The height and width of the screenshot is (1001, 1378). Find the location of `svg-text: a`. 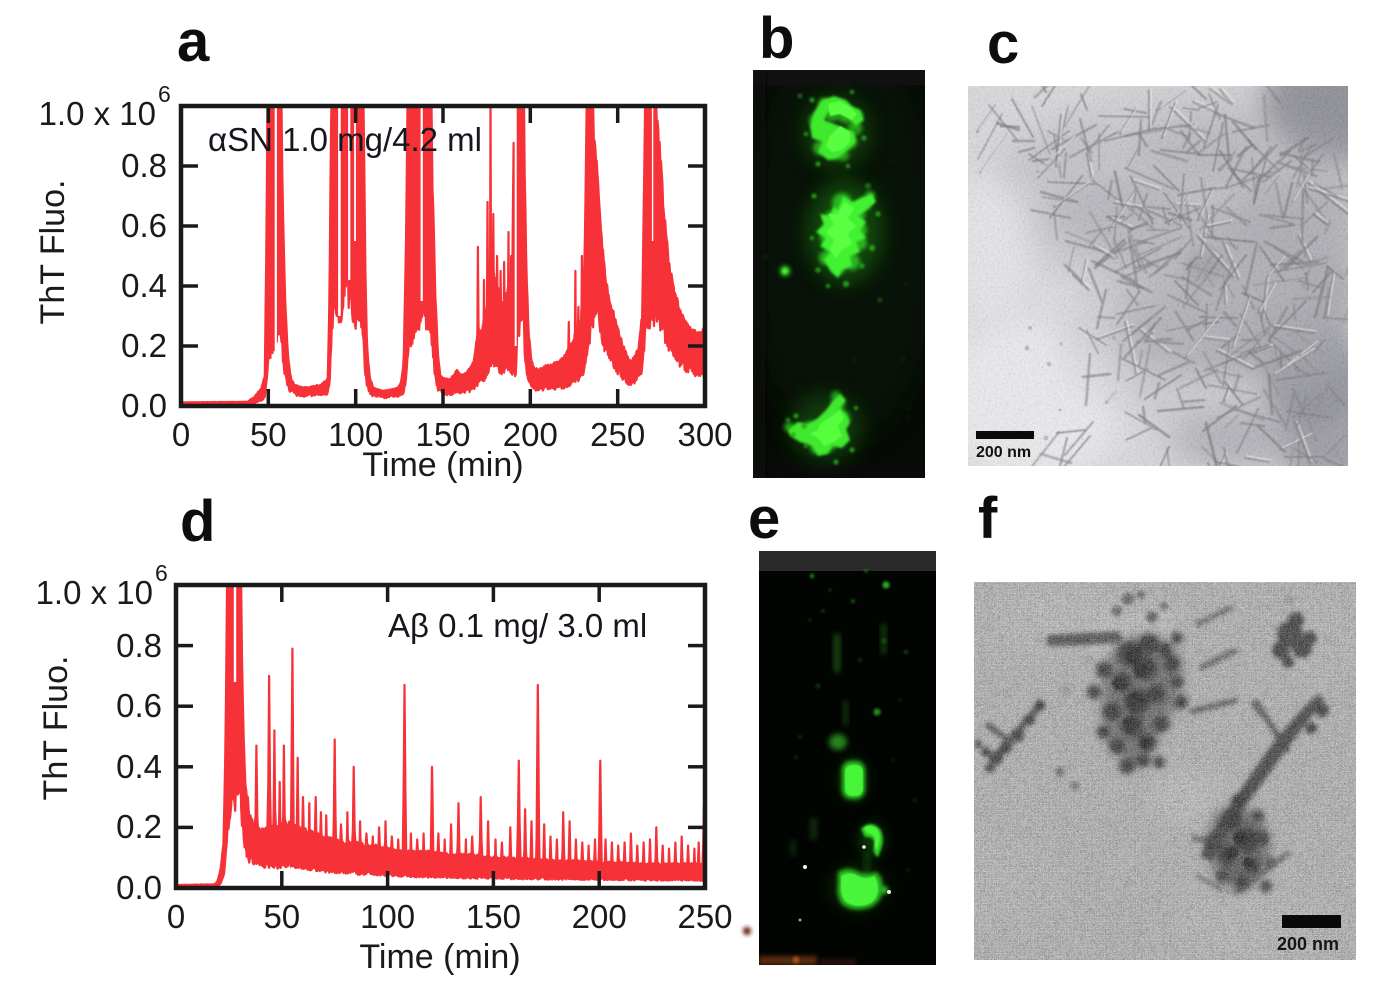

svg-text: a is located at coordinates (193, 41).